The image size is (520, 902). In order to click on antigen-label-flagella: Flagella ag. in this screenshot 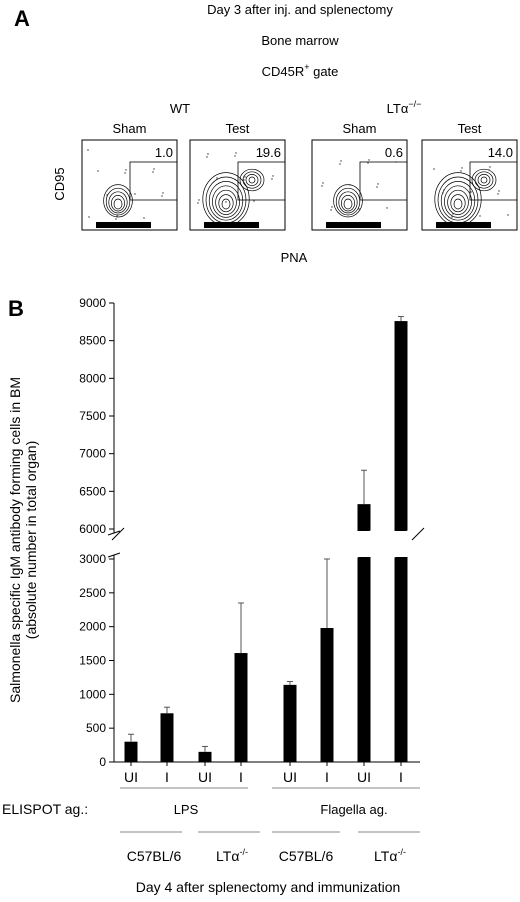, I will do `click(353, 809)`.